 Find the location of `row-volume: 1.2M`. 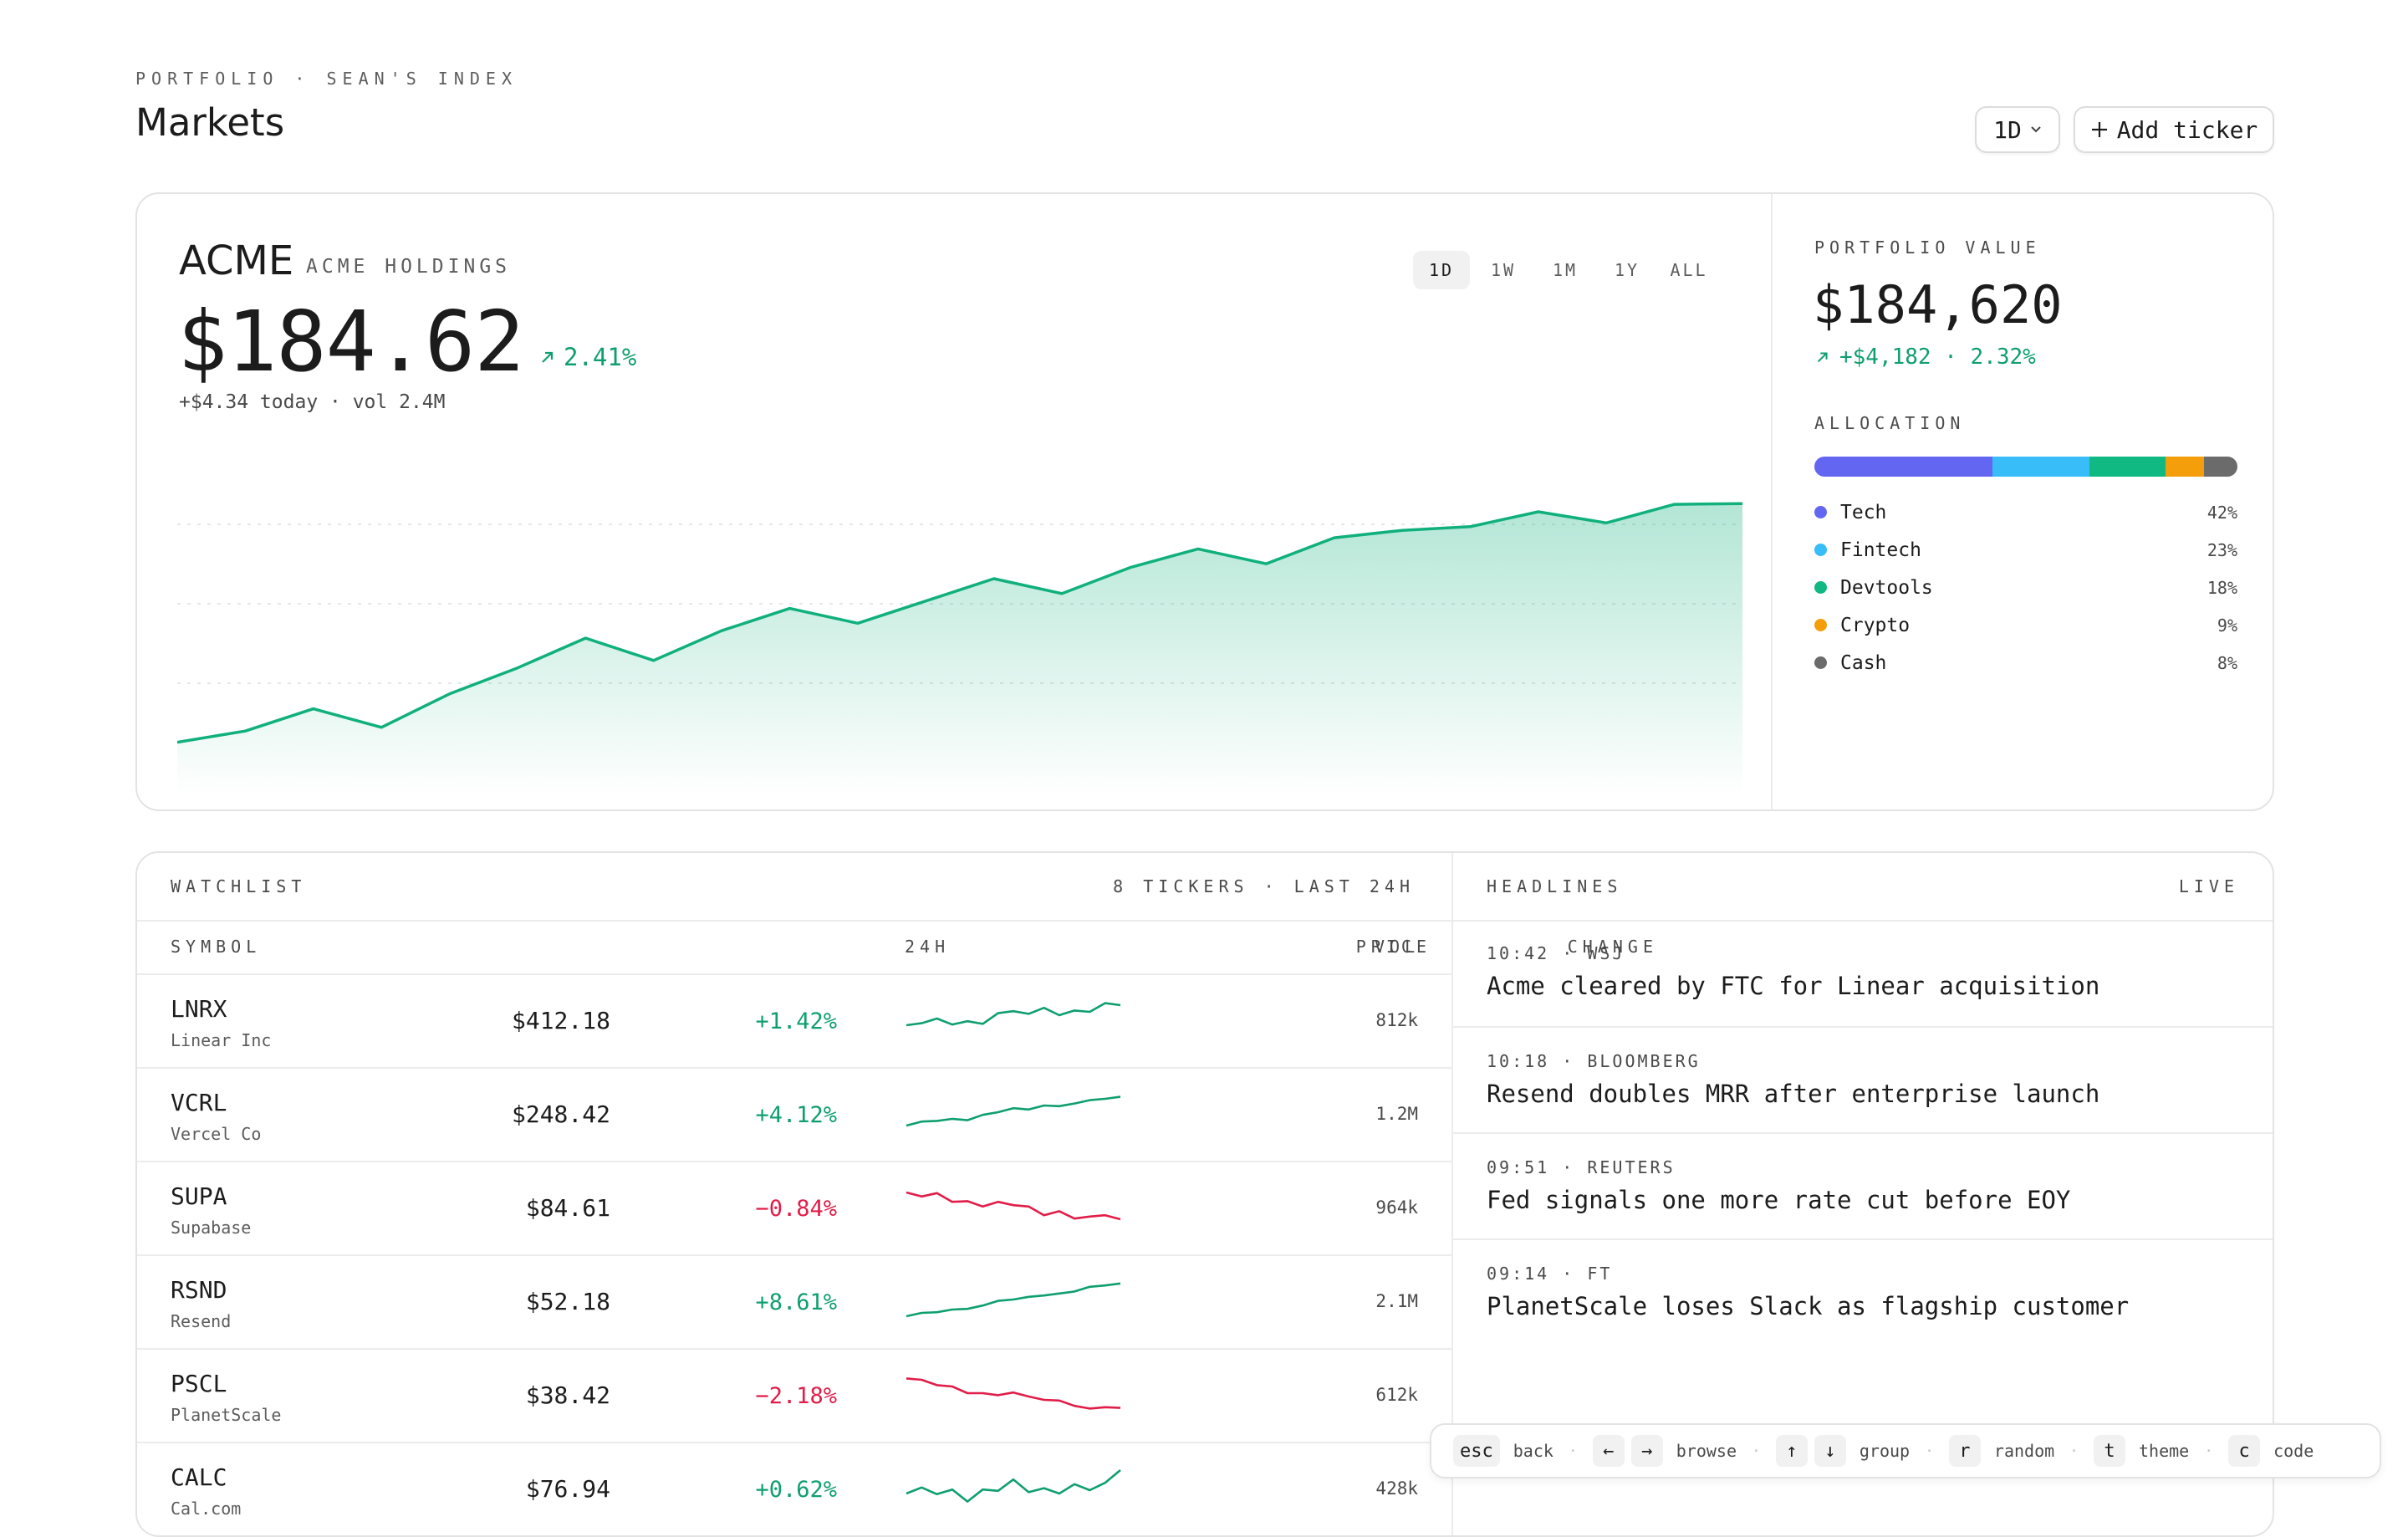

row-volume: 1.2M is located at coordinates (1397, 1114).